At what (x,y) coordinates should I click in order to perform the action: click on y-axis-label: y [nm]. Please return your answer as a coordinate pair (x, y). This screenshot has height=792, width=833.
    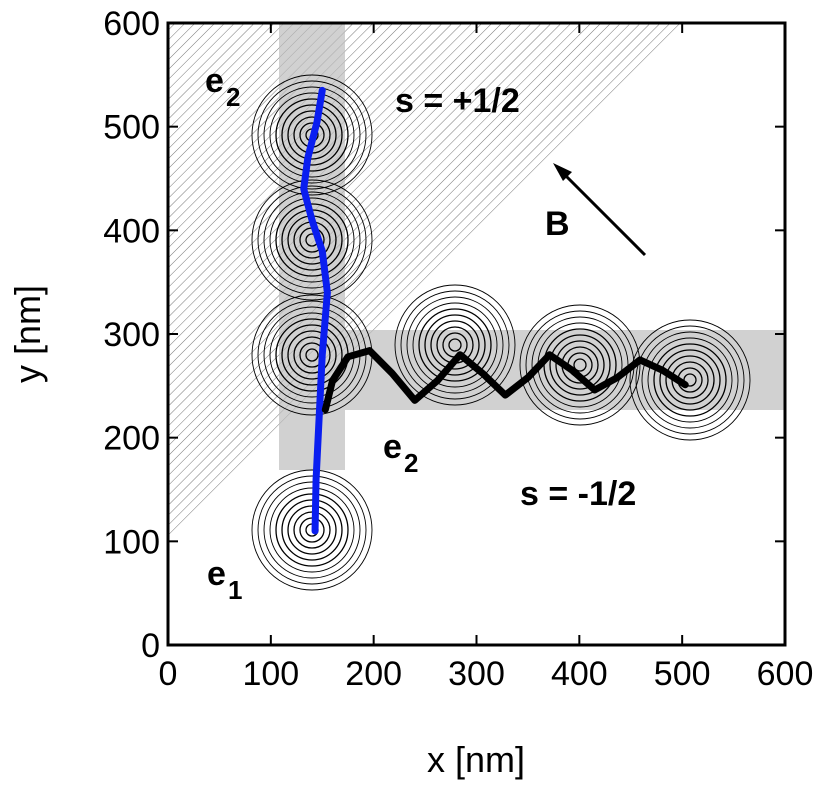
    Looking at the image, I should click on (27, 334).